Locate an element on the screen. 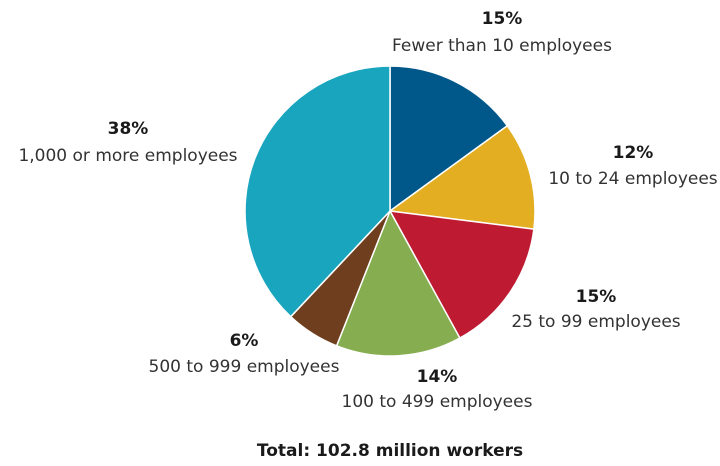 This screenshot has width=720, height=466. slice-value-label-3: 15% is located at coordinates (596, 297).